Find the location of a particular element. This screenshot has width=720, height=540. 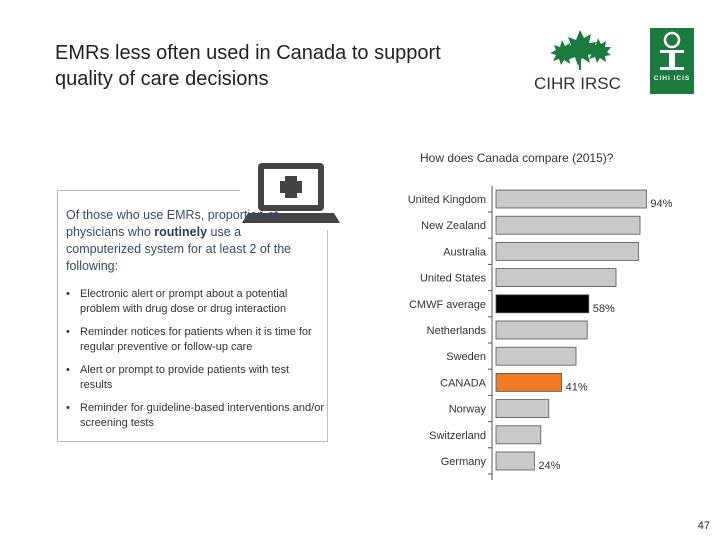

category-label: CANADA is located at coordinates (463, 383).